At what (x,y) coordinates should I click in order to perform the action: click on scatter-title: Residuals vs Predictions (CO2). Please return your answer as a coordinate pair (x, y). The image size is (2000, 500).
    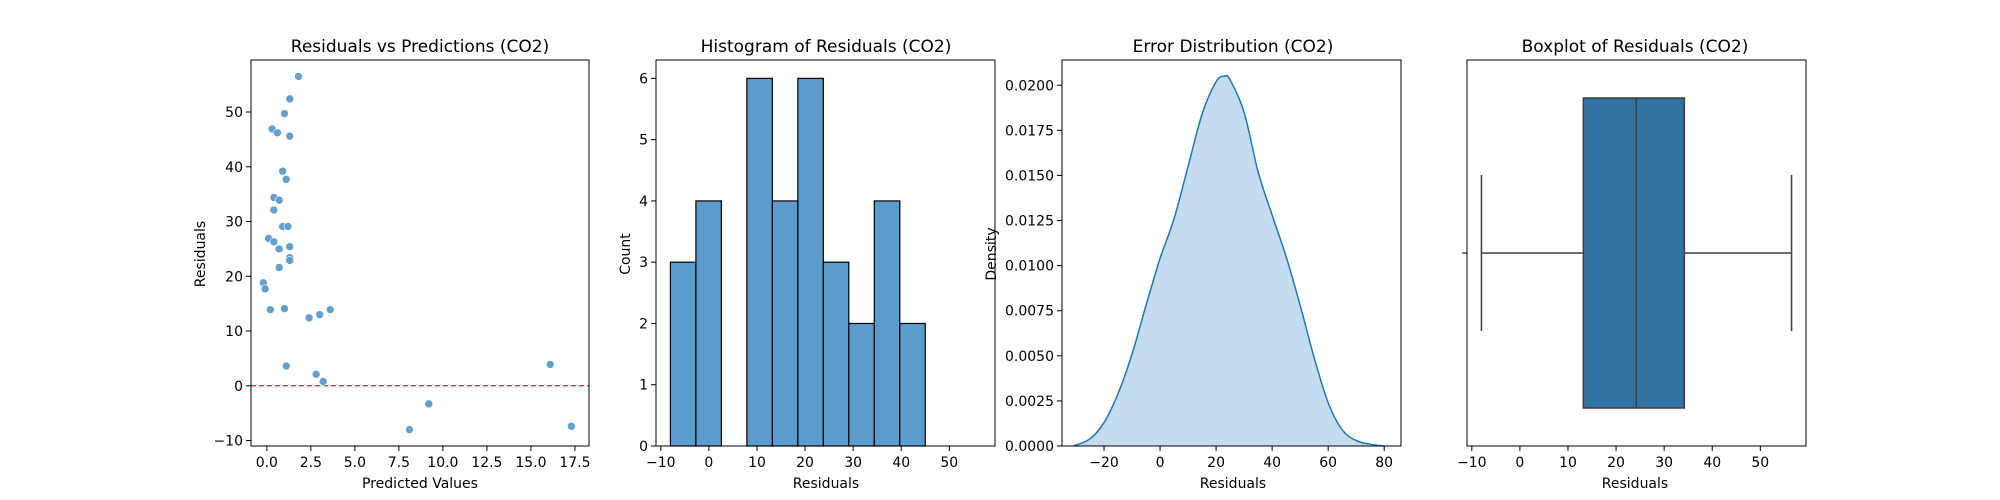
    Looking at the image, I should click on (420, 47).